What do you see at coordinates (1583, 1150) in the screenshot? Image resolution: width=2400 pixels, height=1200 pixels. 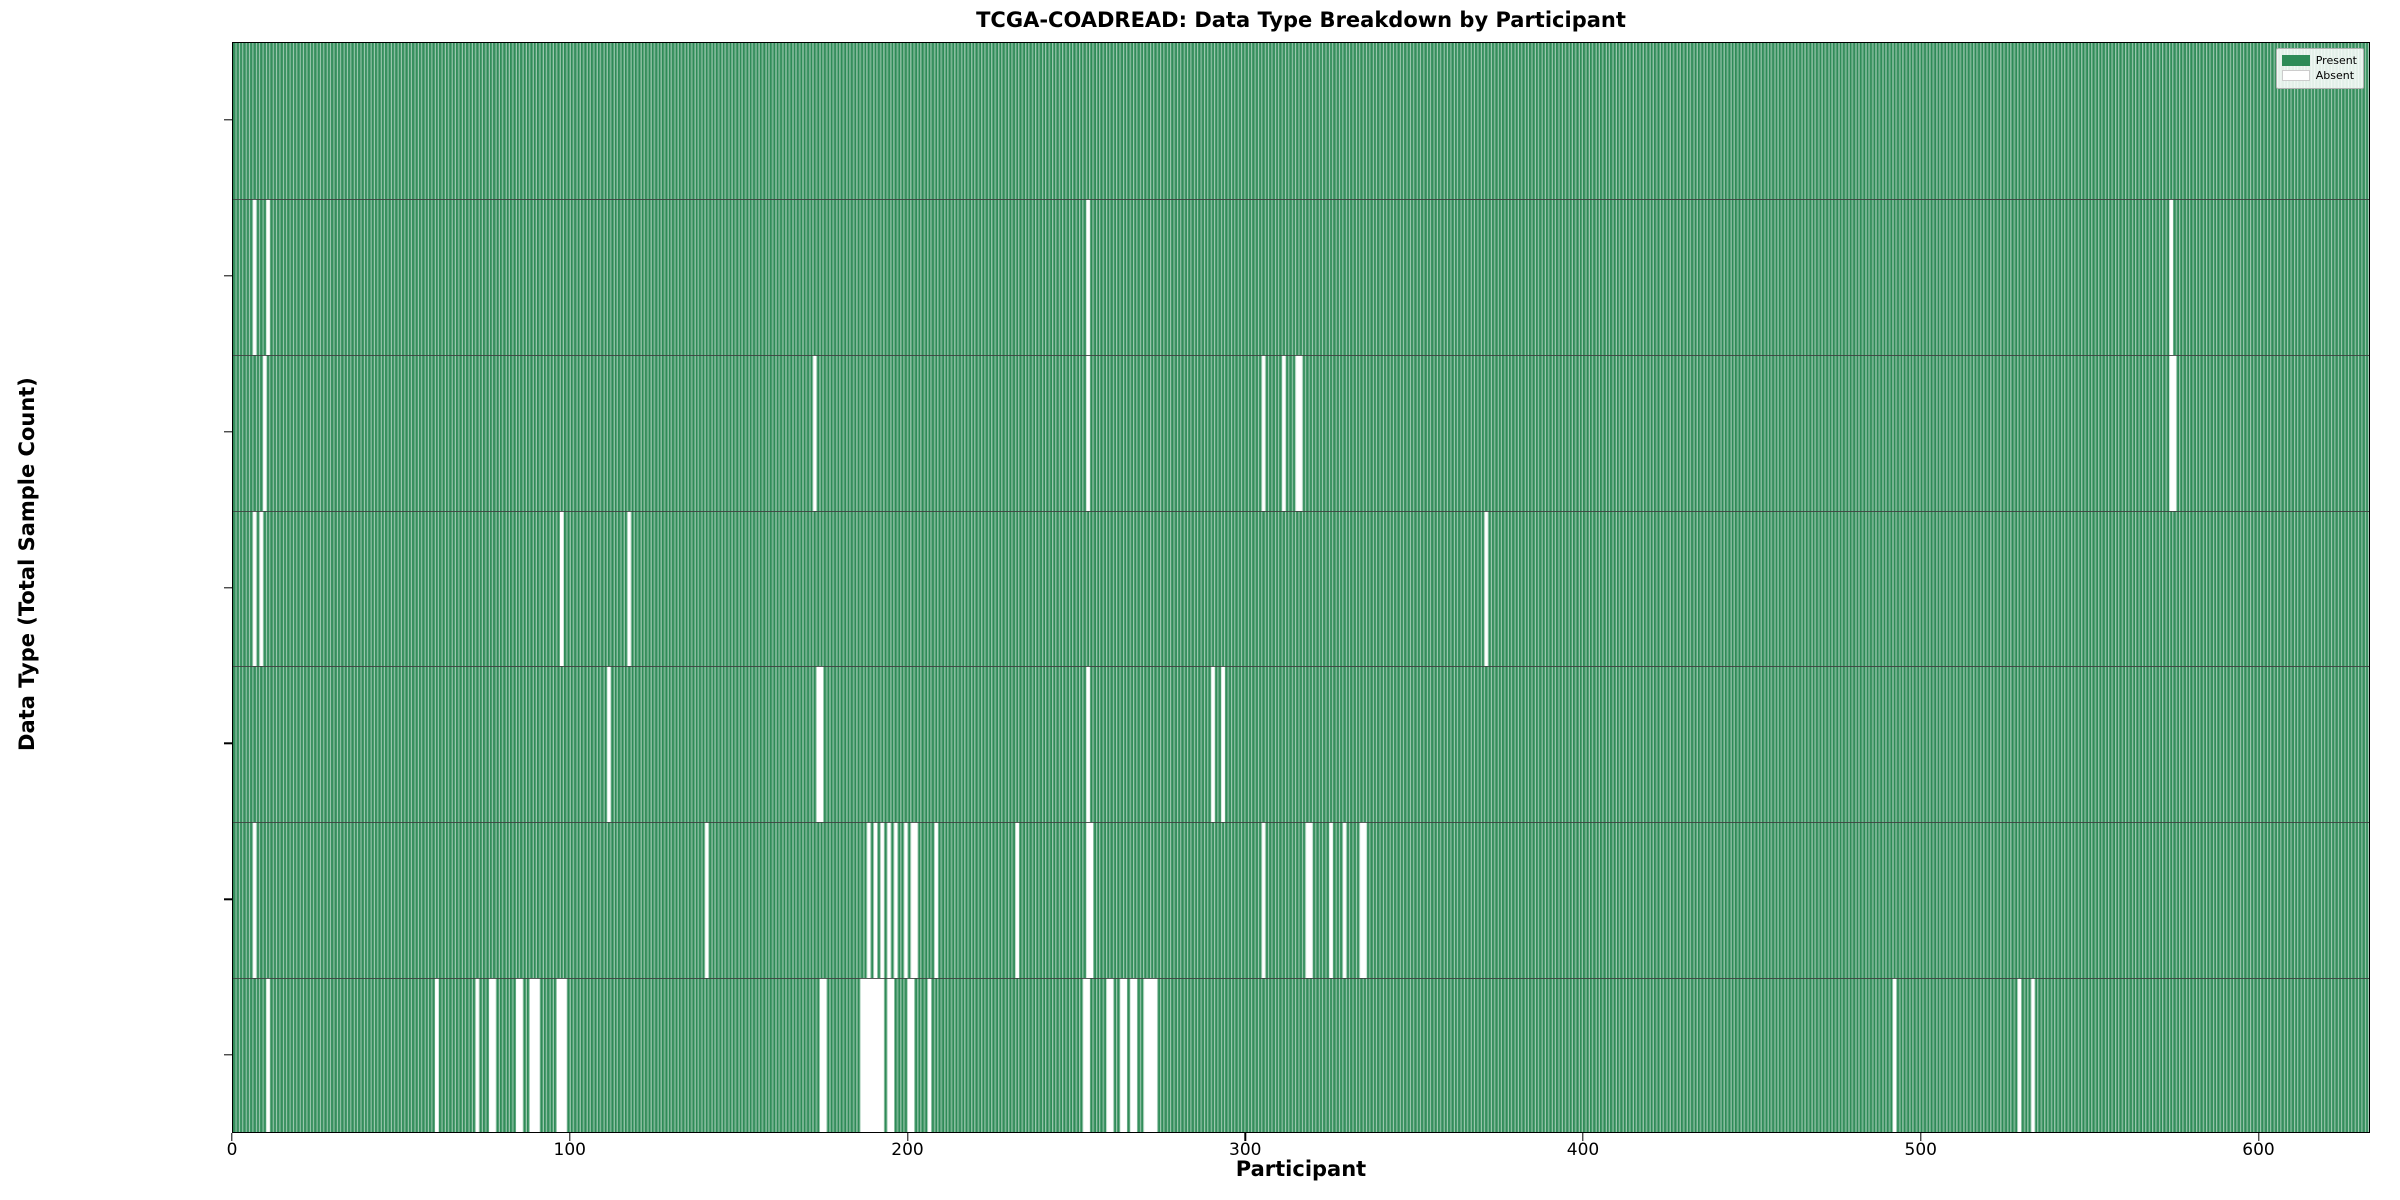 I see `x-tick-label: 400` at bounding box center [1583, 1150].